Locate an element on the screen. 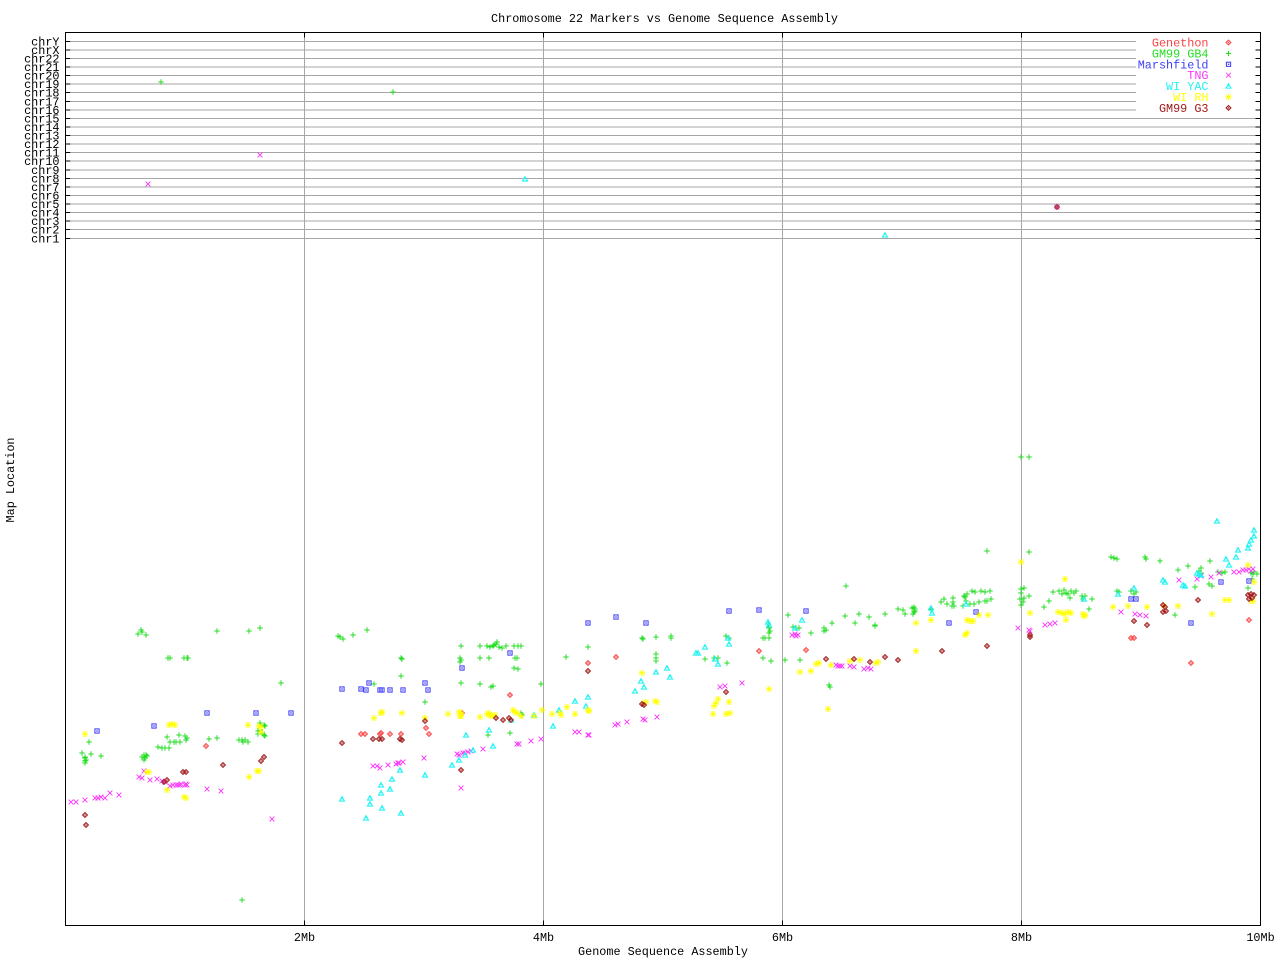 The height and width of the screenshot is (960, 1280). svg-text: chr22 is located at coordinates (41, 59).